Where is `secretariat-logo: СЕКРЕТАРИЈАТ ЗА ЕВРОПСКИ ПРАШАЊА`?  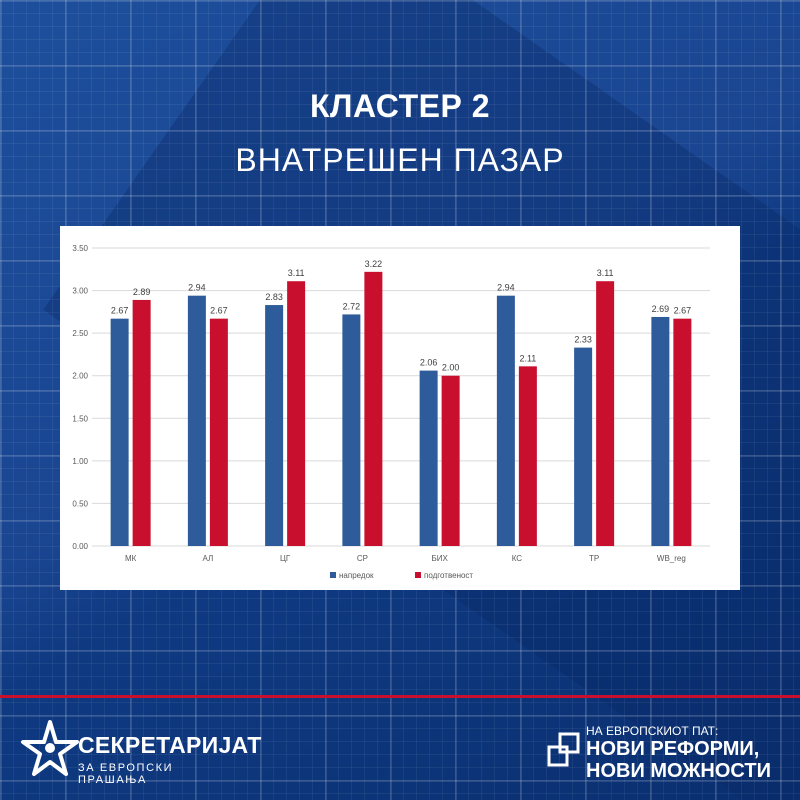
secretariat-logo: СЕКРЕТАРИЈАТ ЗА ЕВРОПСКИ ПРАШАЊА is located at coordinates (140, 752).